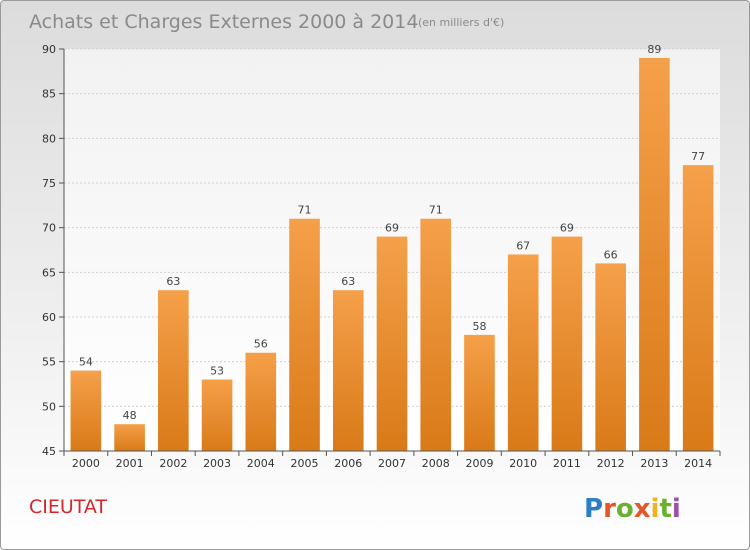  What do you see at coordinates (436, 463) in the screenshot?
I see `x-tick-label: 2008` at bounding box center [436, 463].